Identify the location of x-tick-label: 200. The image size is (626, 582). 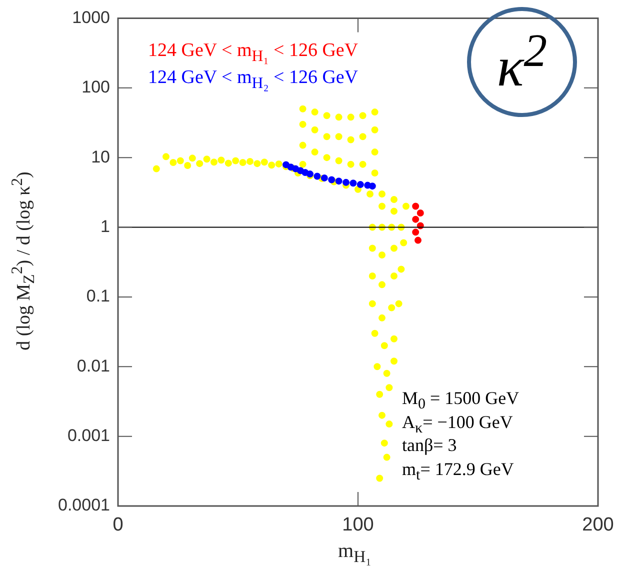
(598, 525).